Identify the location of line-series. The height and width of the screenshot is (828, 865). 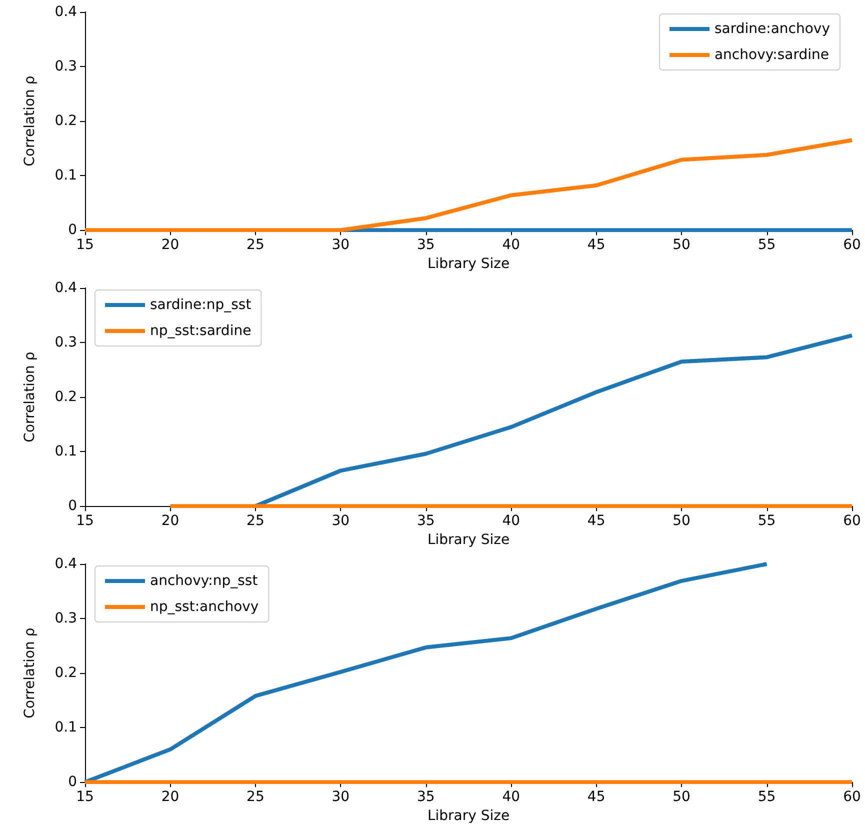
(468, 185).